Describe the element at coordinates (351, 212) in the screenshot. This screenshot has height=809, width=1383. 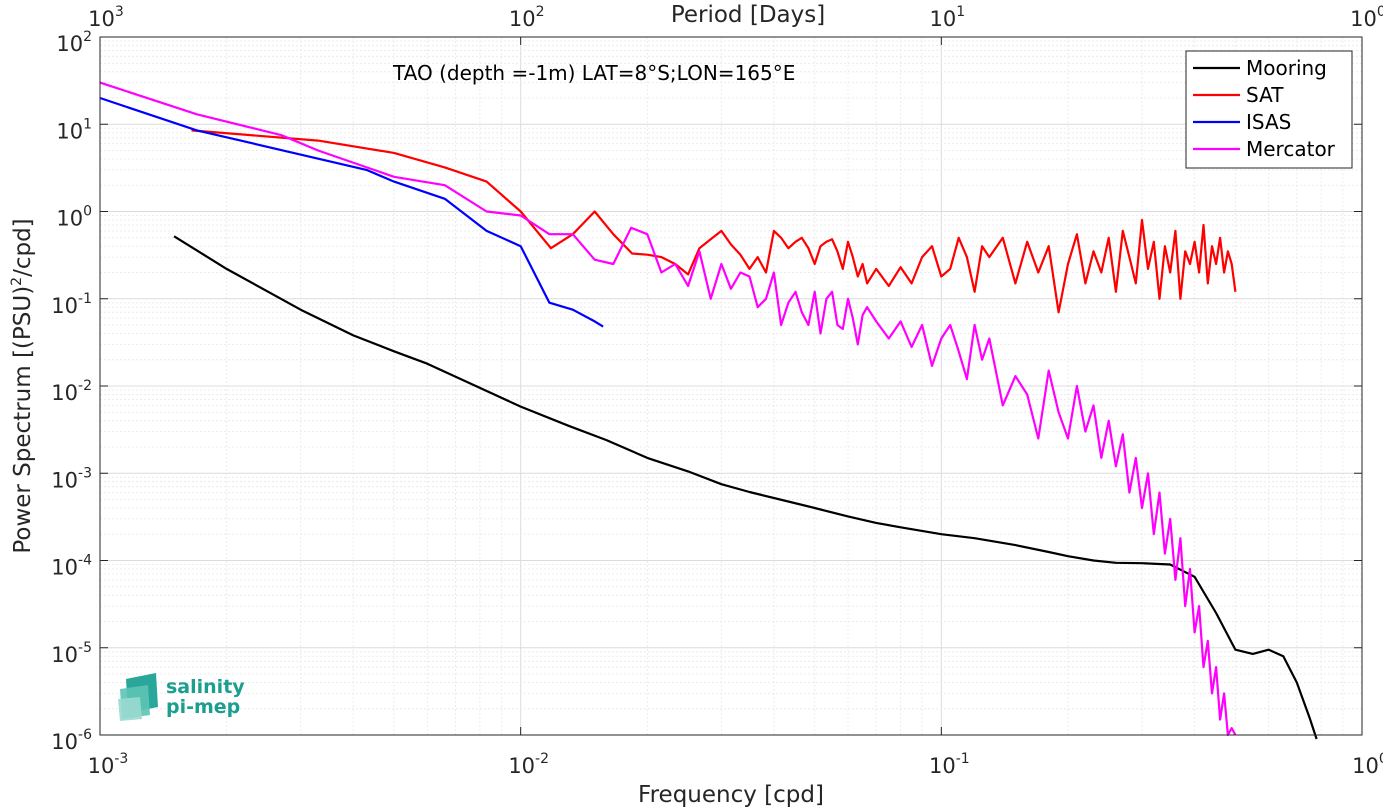
I see `series-line-isas` at that location.